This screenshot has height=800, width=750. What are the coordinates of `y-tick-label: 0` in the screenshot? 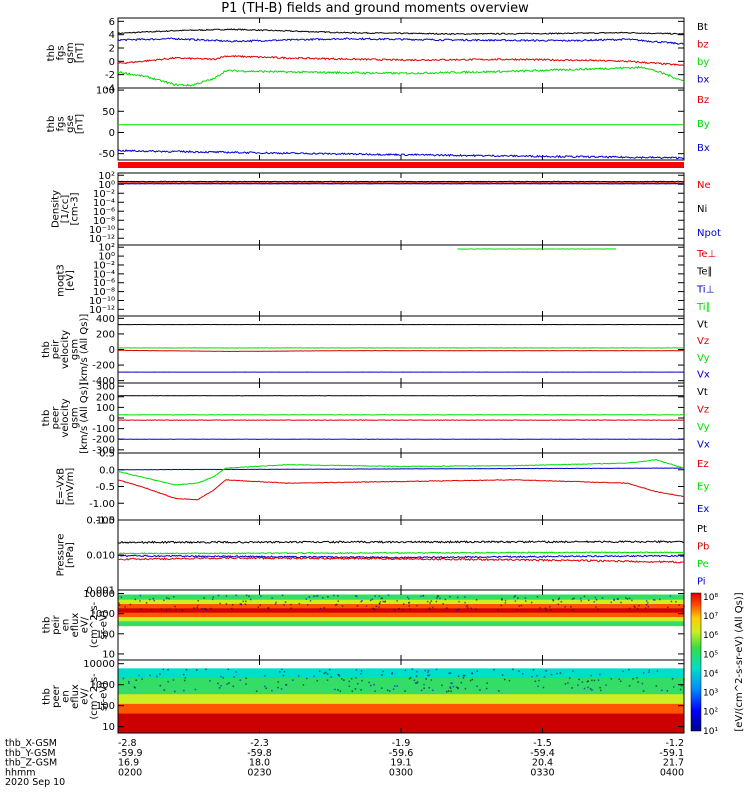 It's located at (112, 62).